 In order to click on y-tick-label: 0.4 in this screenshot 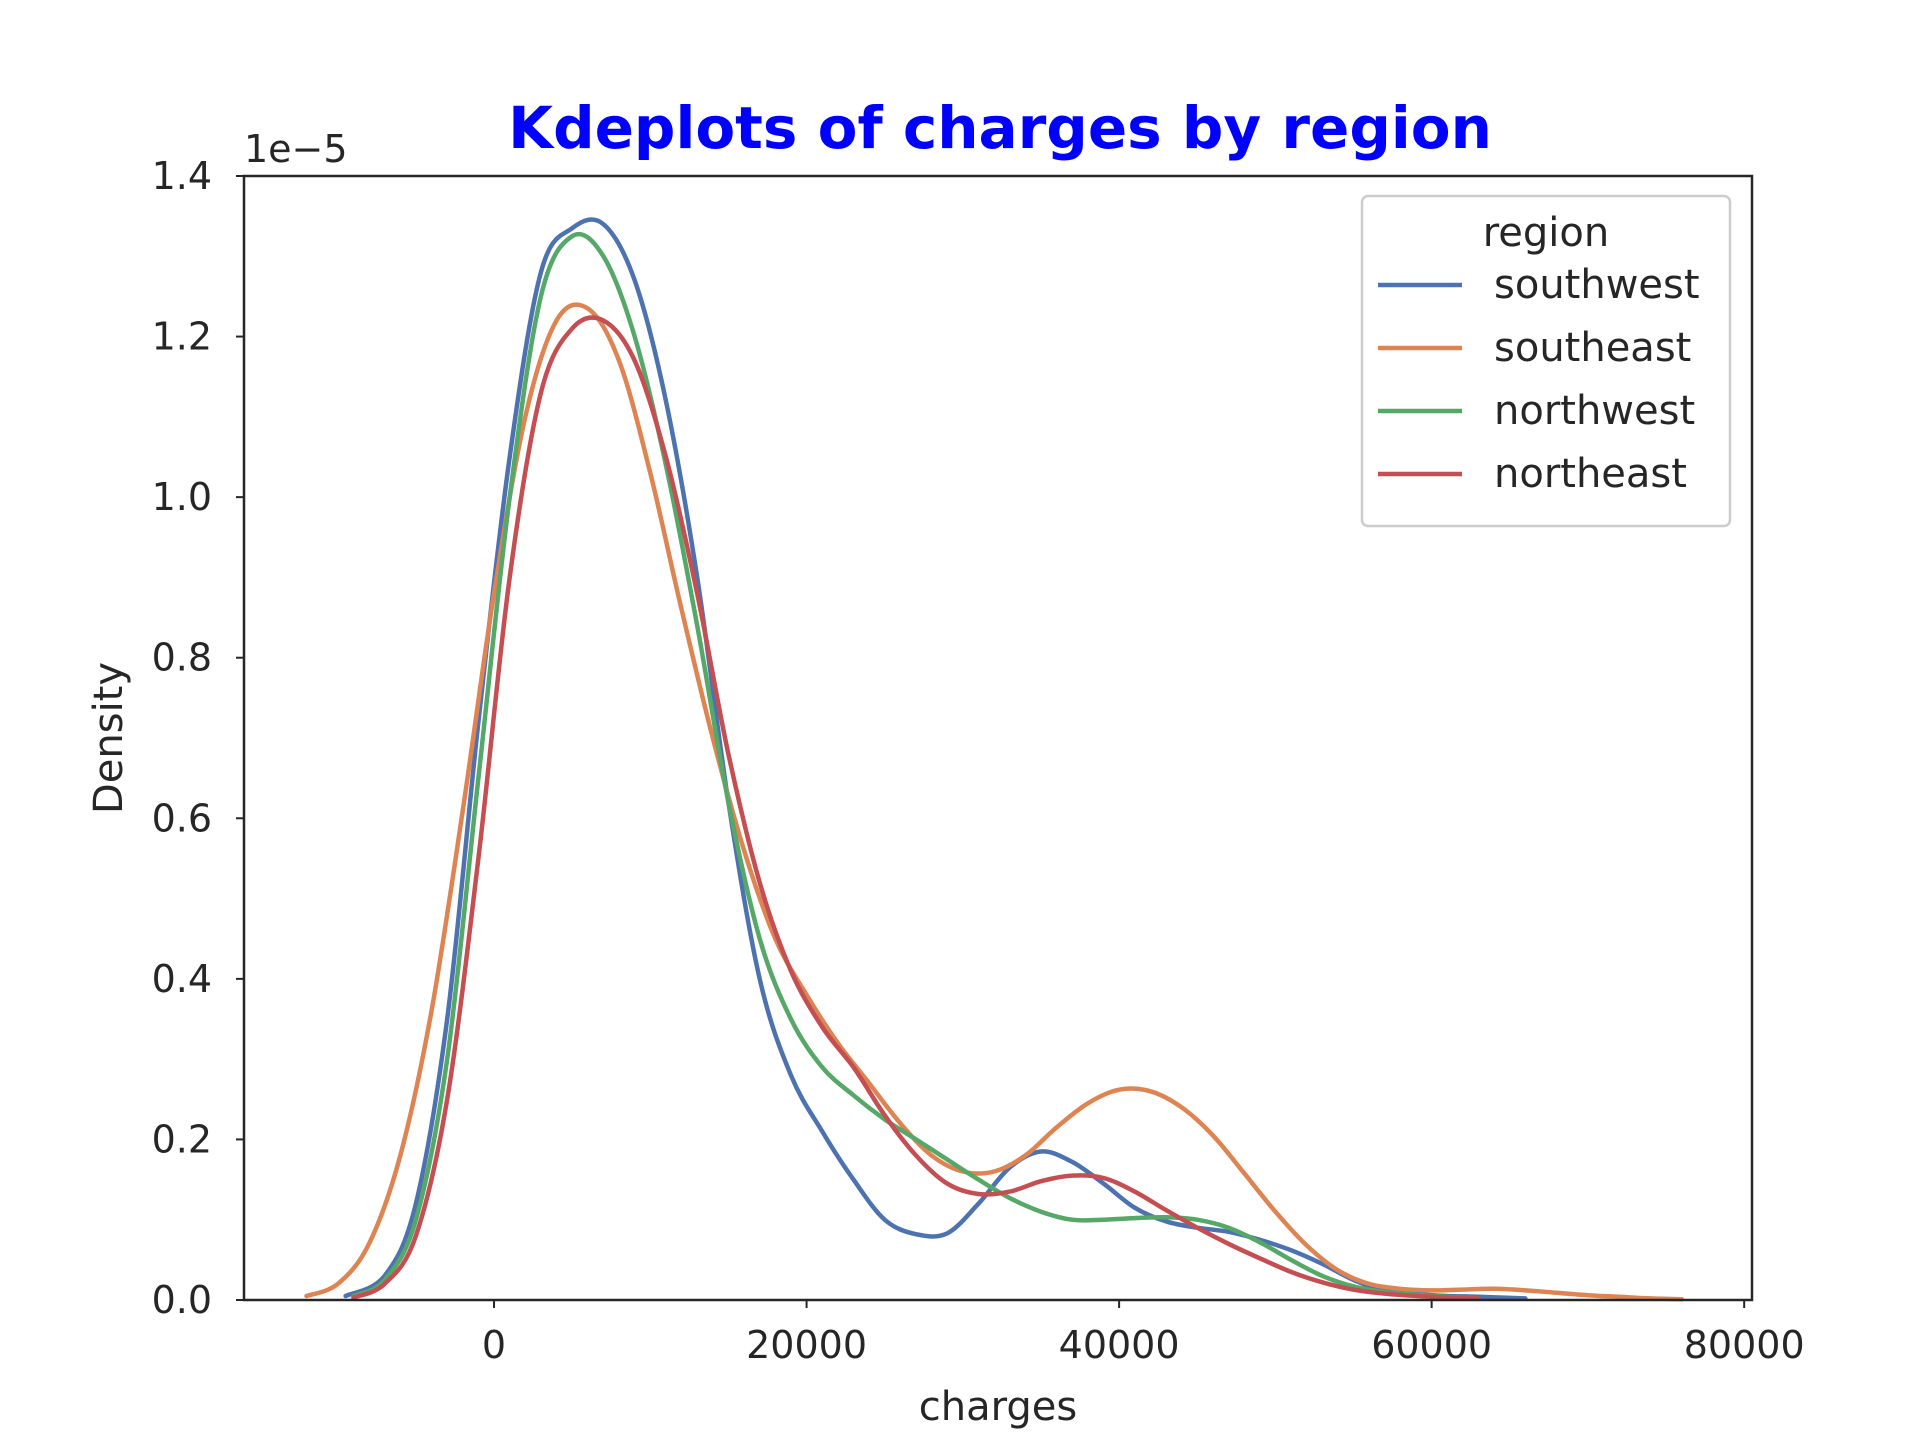, I will do `click(182, 979)`.